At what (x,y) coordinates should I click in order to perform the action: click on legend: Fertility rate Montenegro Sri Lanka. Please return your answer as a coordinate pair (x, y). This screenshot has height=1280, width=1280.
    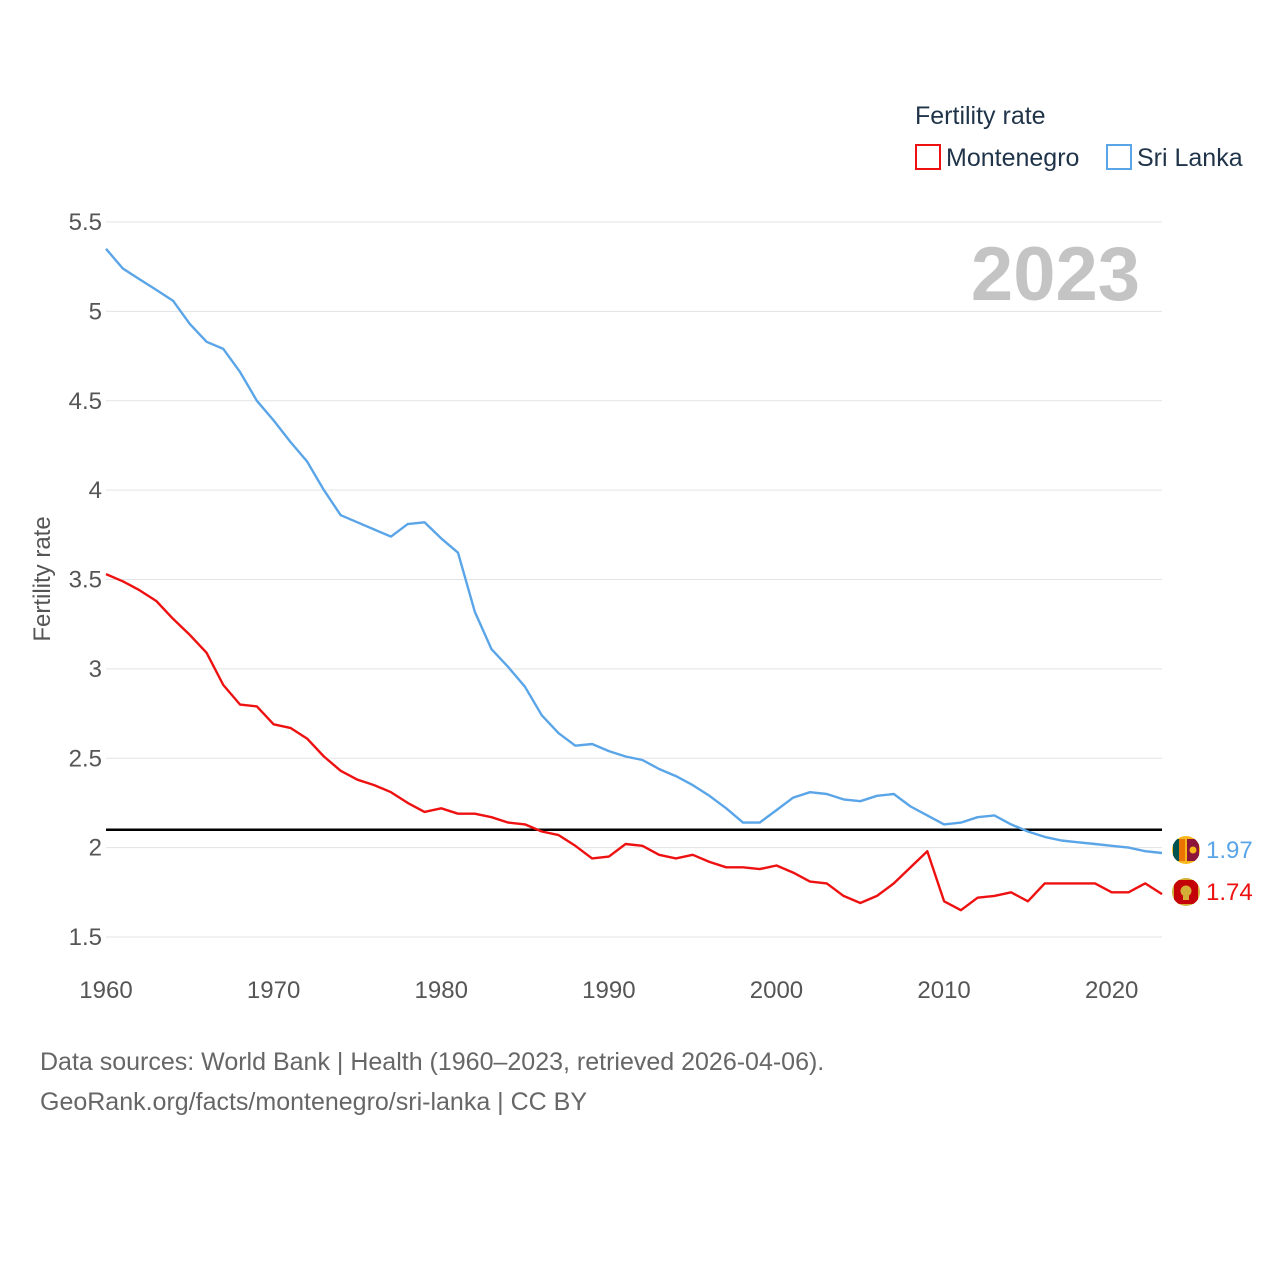
    Looking at the image, I should click on (1079, 137).